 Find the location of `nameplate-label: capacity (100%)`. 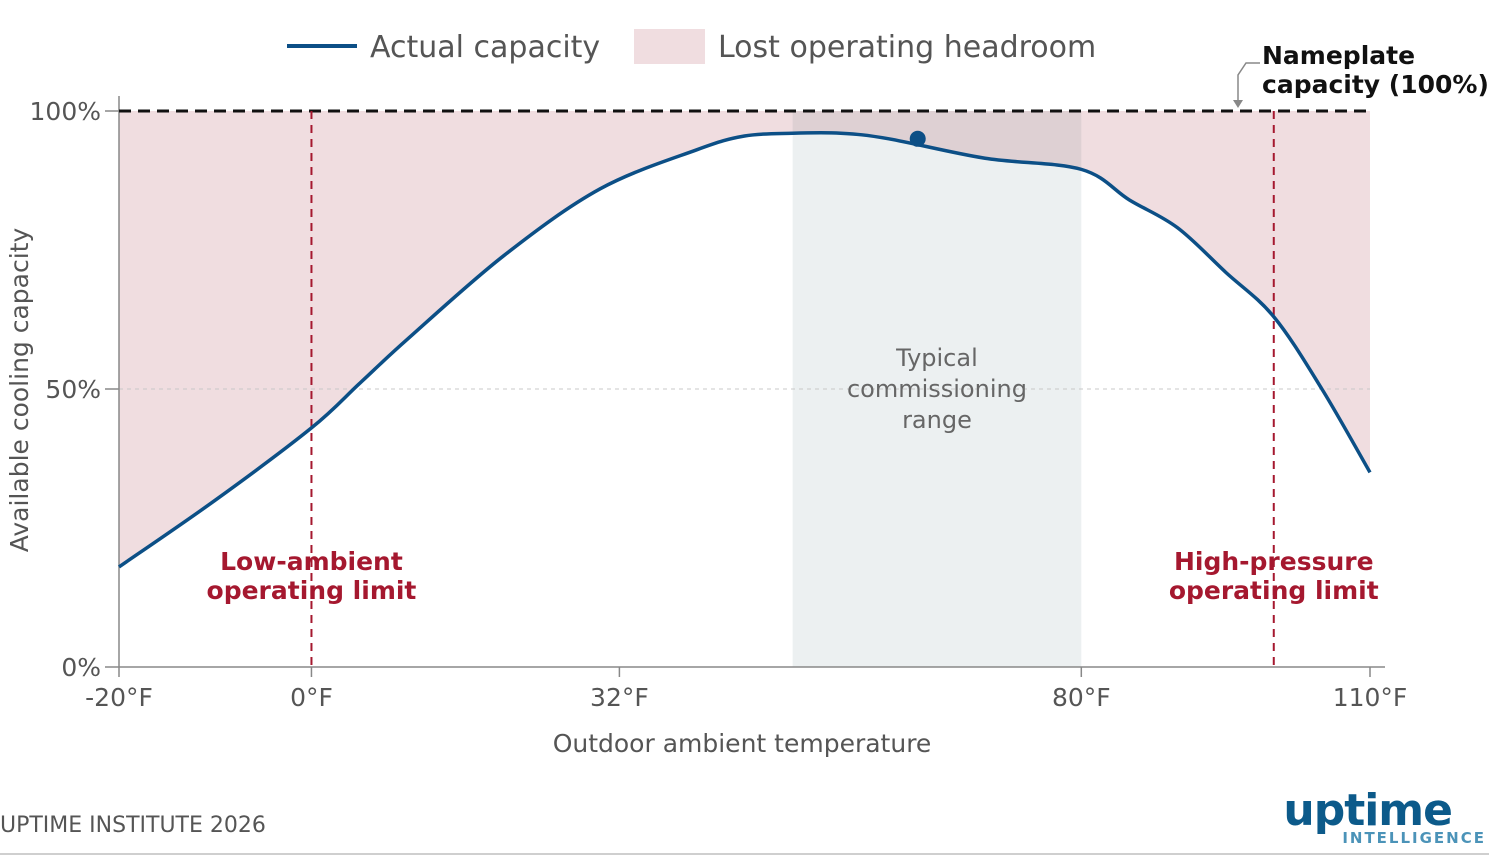

nameplate-label: capacity (100%) is located at coordinates (1375, 84).